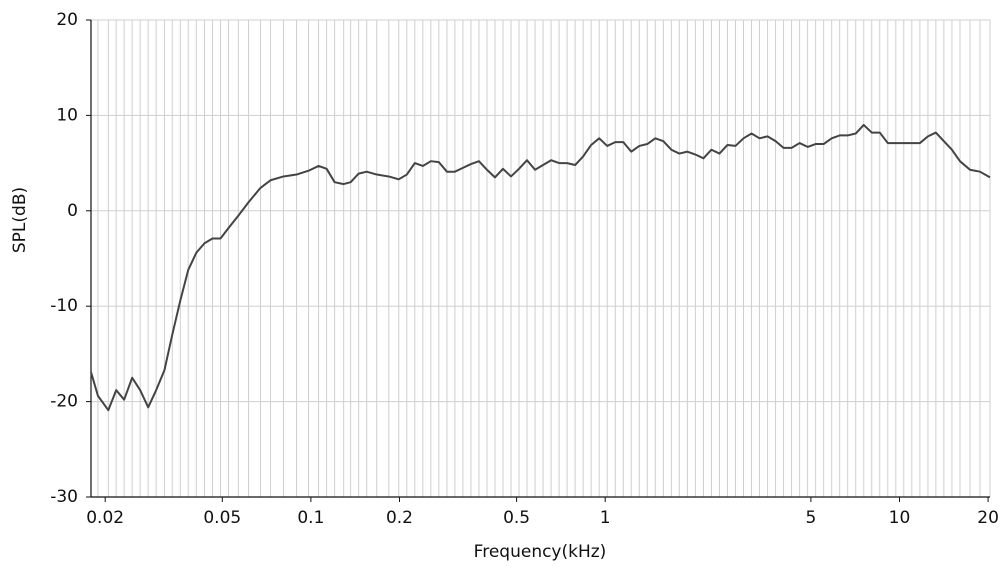 This screenshot has width=1003, height=568. Describe the element at coordinates (605, 518) in the screenshot. I see `x-tick-label: 1` at that location.